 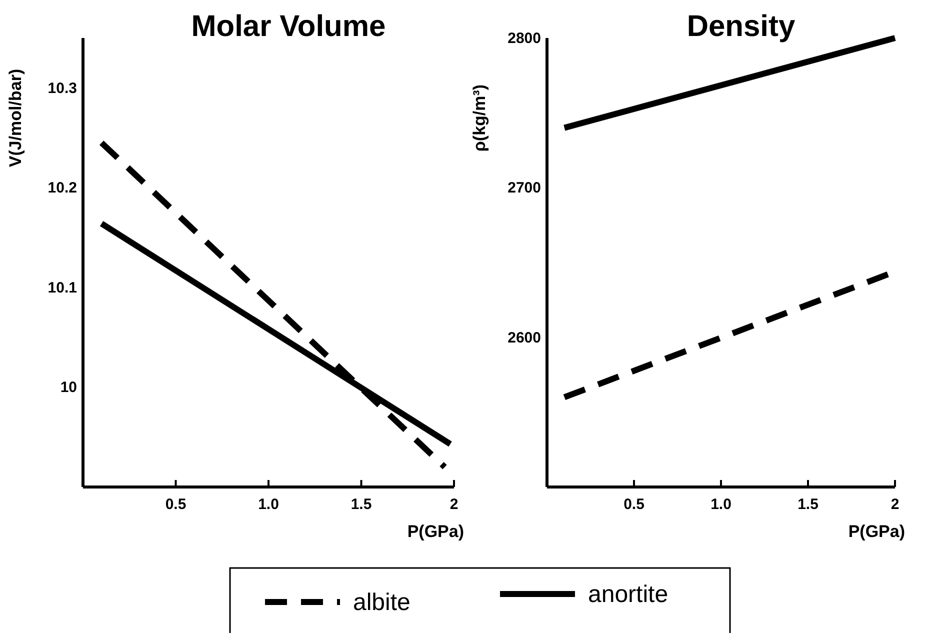 I want to click on y-tick-label: 10.3, so click(x=62, y=88).